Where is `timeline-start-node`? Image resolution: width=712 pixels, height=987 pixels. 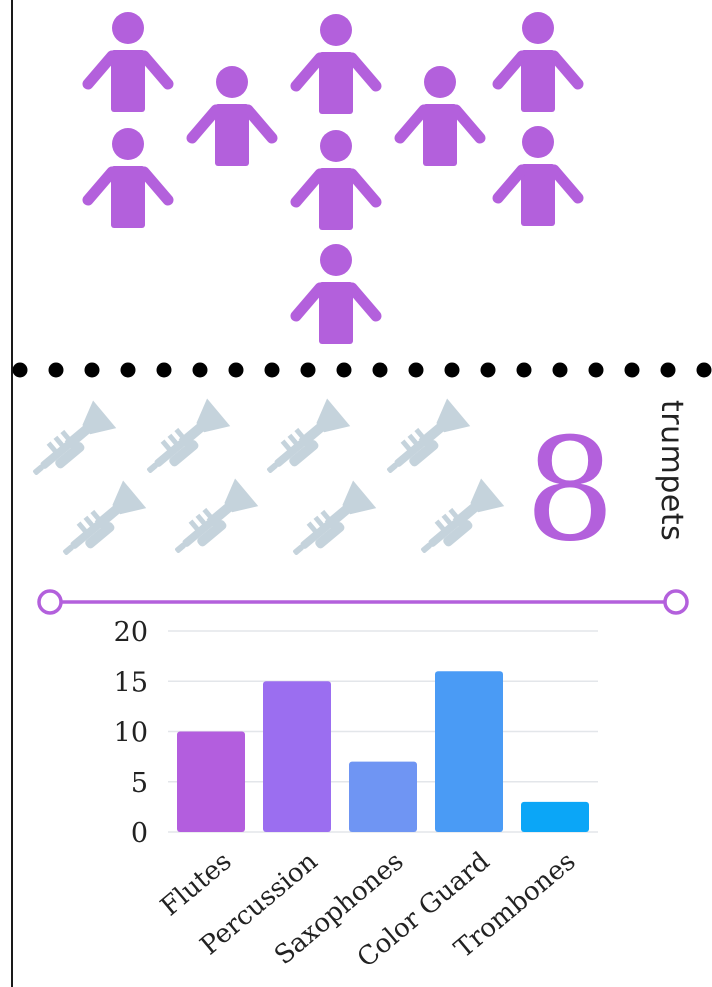 timeline-start-node is located at coordinates (50, 602).